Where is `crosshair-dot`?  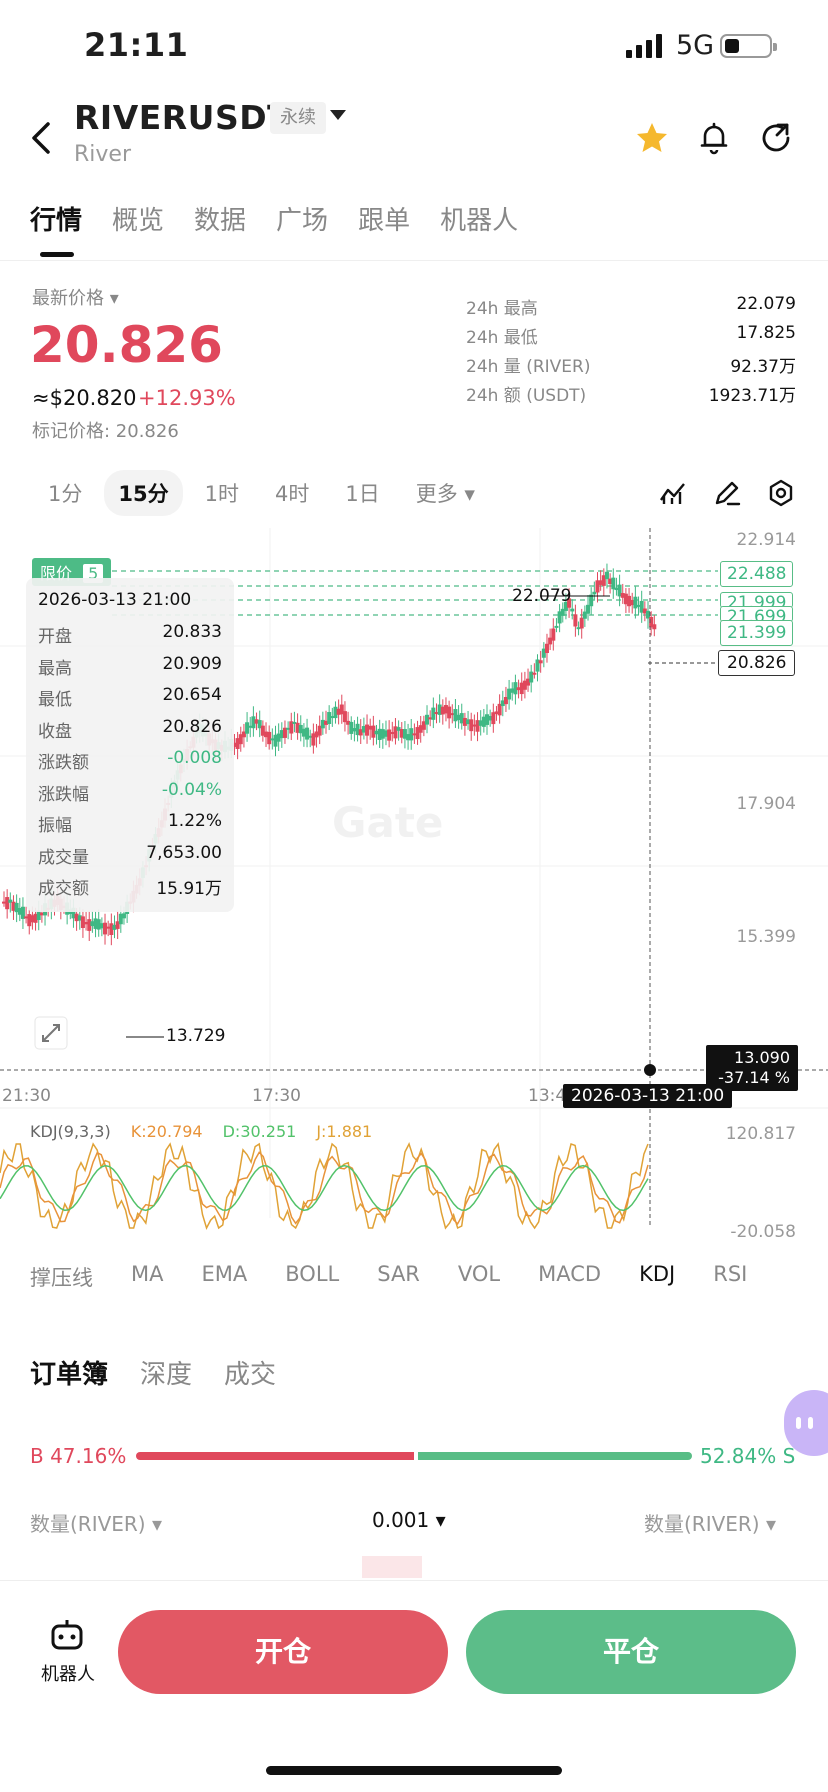 crosshair-dot is located at coordinates (650, 1070).